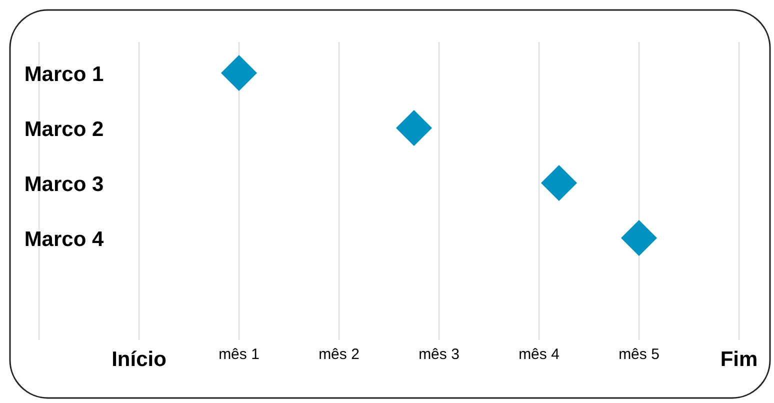 The width and height of the screenshot is (774, 403). Describe the element at coordinates (239, 354) in the screenshot. I see `ref-line-label: mês 1` at that location.